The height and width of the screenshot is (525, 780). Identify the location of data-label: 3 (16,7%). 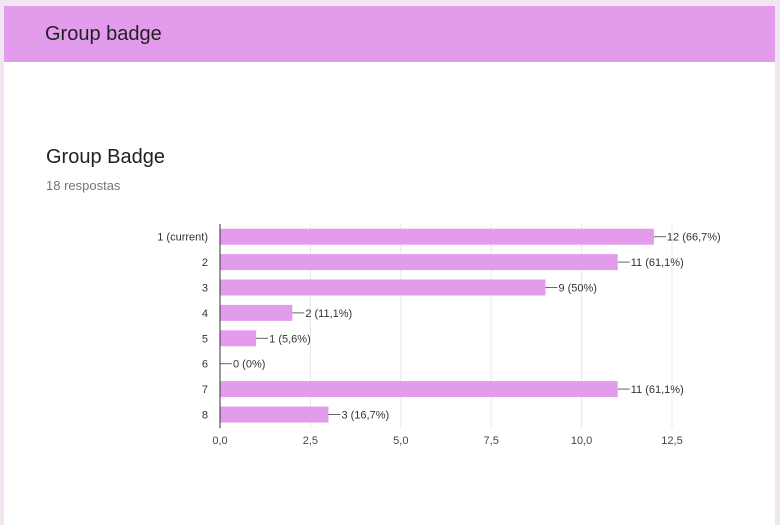
(365, 416).